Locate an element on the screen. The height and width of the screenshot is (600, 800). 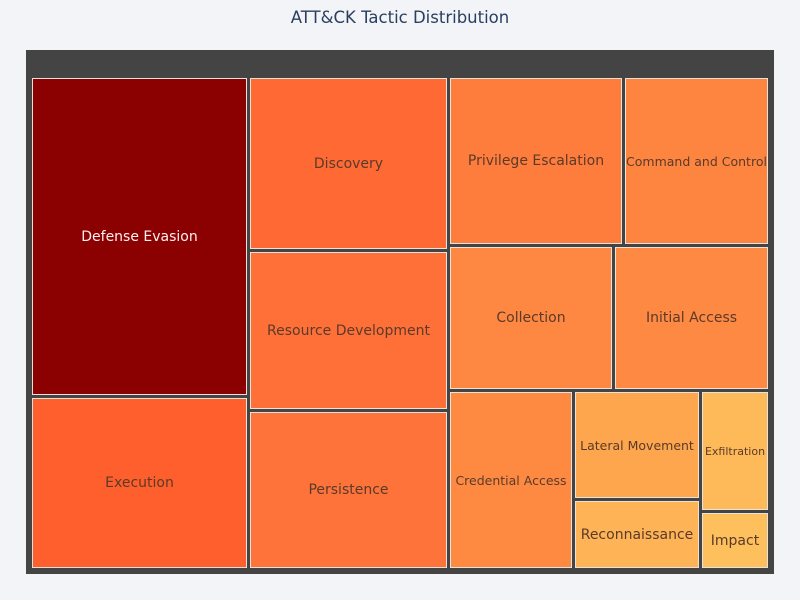
tile-label: Exfiltration is located at coordinates (735, 451).